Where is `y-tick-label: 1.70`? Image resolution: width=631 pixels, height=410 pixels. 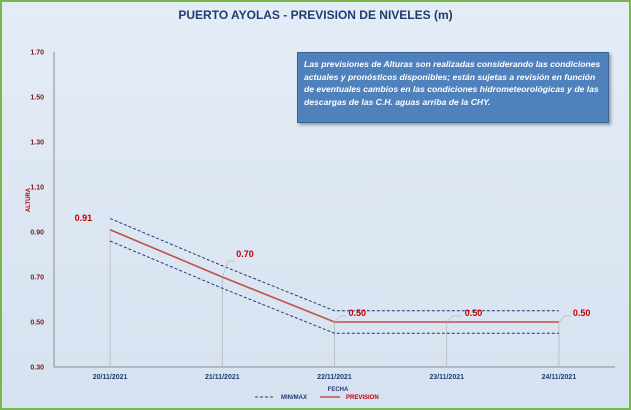 y-tick-label: 1.70 is located at coordinates (37, 53).